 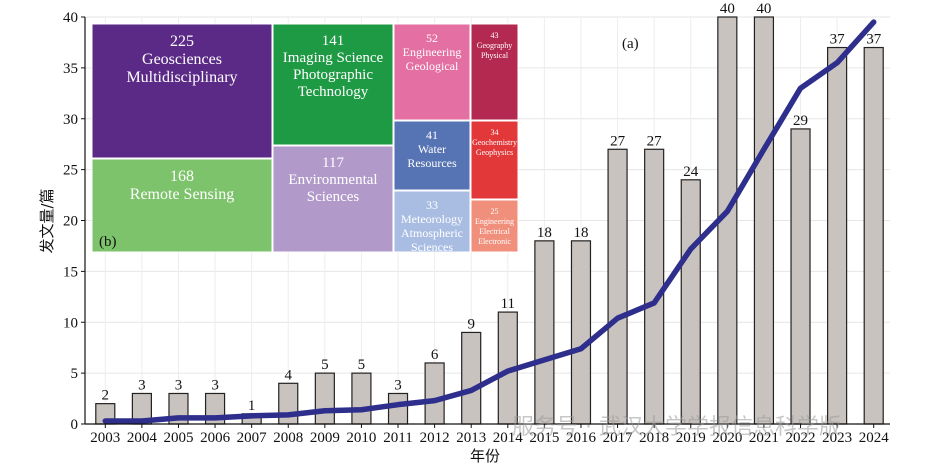 What do you see at coordinates (142, 438) in the screenshot?
I see `x-tick-label: 2004` at bounding box center [142, 438].